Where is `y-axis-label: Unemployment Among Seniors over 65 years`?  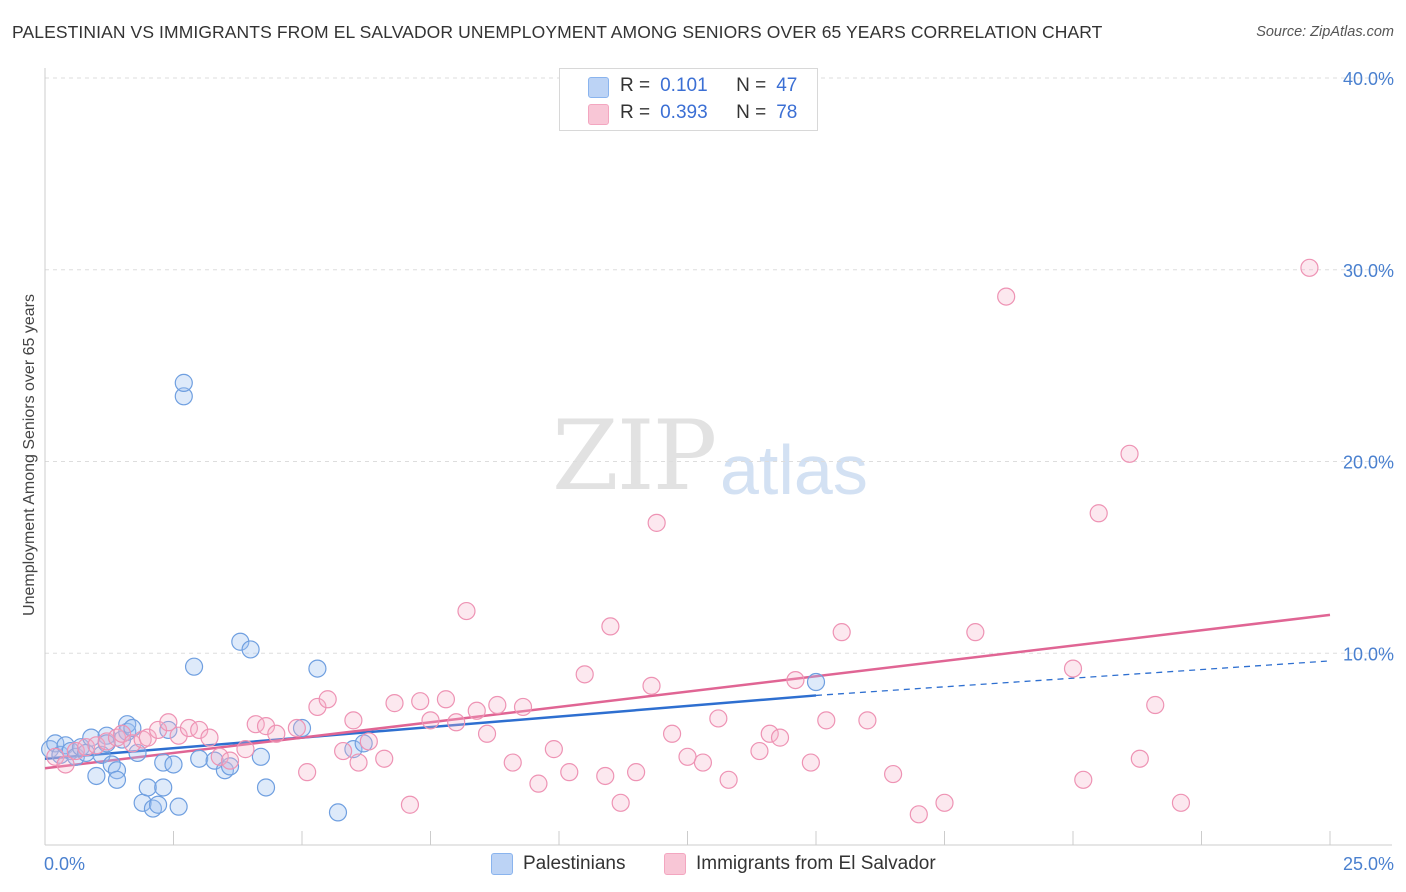 y-axis-label: Unemployment Among Seniors over 65 years is located at coordinates (29, 455).